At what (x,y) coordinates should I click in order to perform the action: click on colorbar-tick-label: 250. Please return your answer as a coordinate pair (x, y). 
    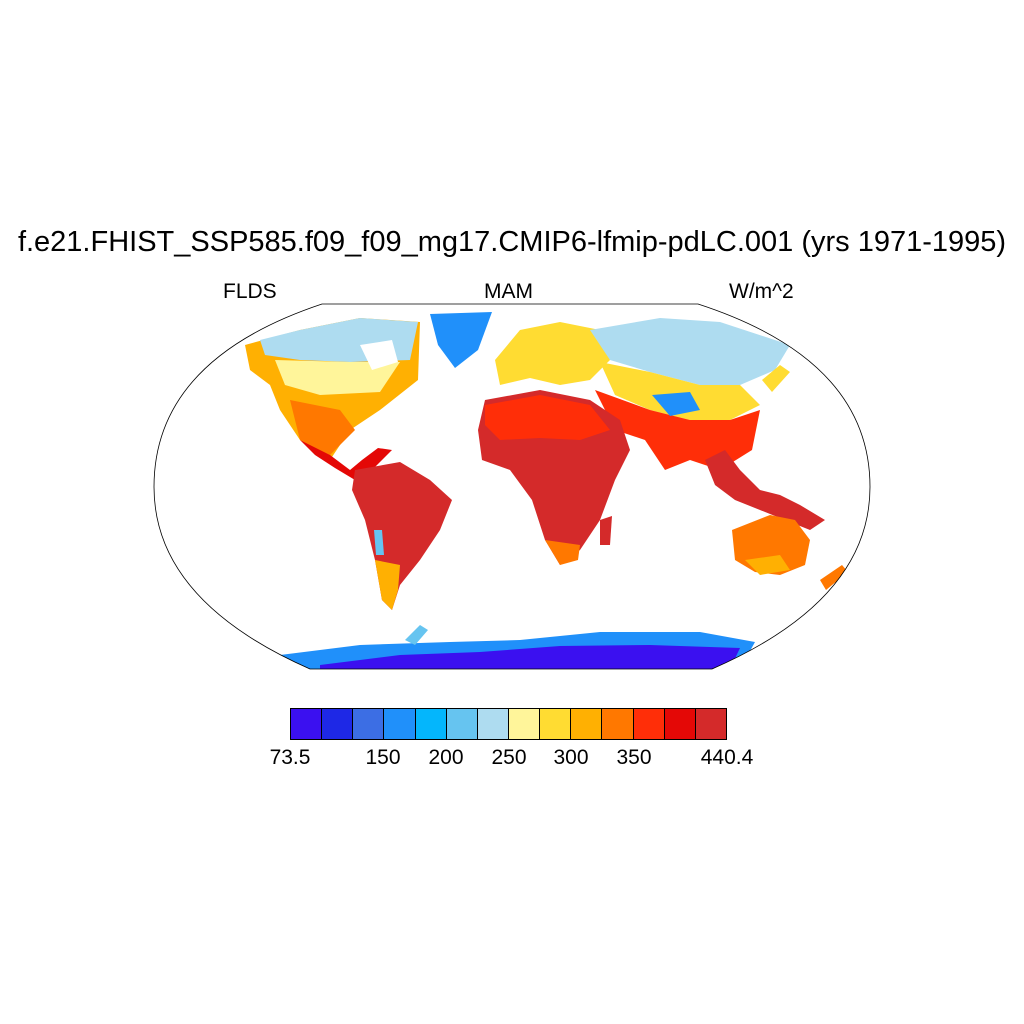
    Looking at the image, I should click on (509, 757).